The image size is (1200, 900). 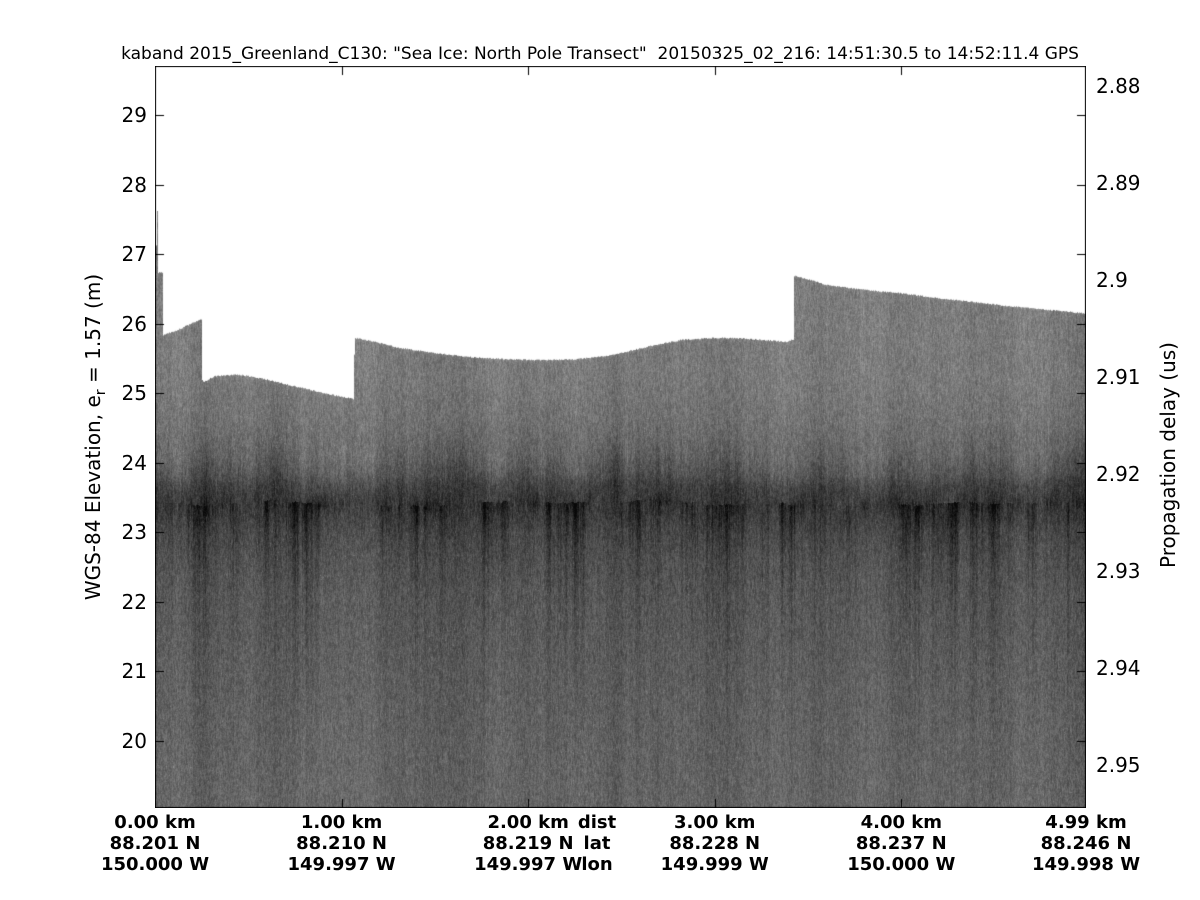 I want to click on delay-tick-label: 2.89, so click(x=1118, y=182).